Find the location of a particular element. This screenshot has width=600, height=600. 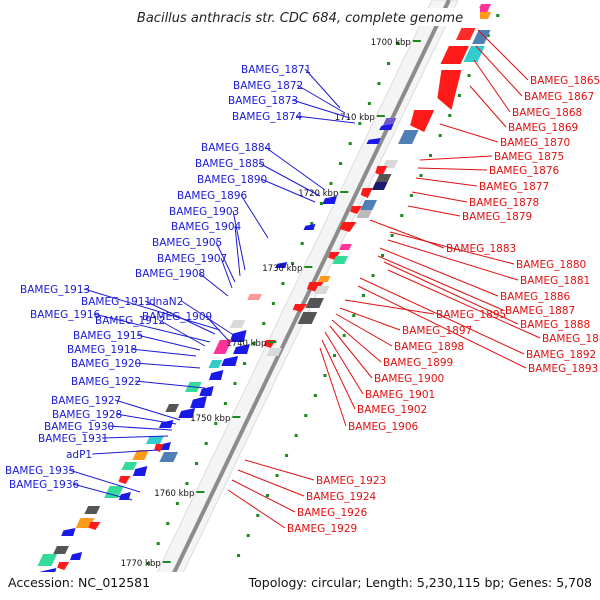

left-gene-label: BAMEG_1890 is located at coordinates (232, 180).